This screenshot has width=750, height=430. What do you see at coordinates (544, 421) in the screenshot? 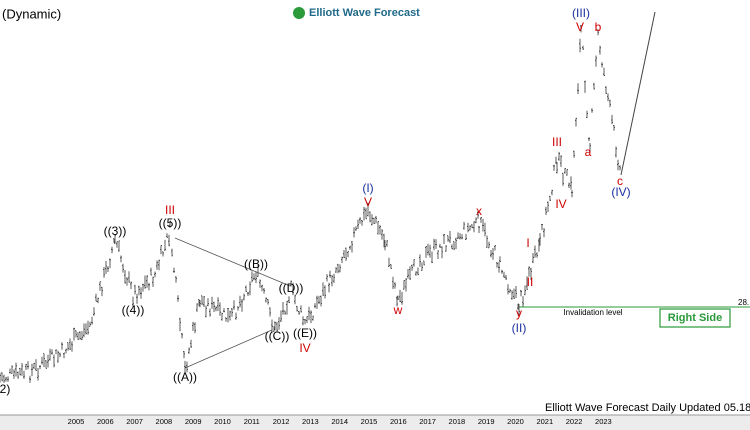
I see `x-tick-label: 2021` at bounding box center [544, 421].